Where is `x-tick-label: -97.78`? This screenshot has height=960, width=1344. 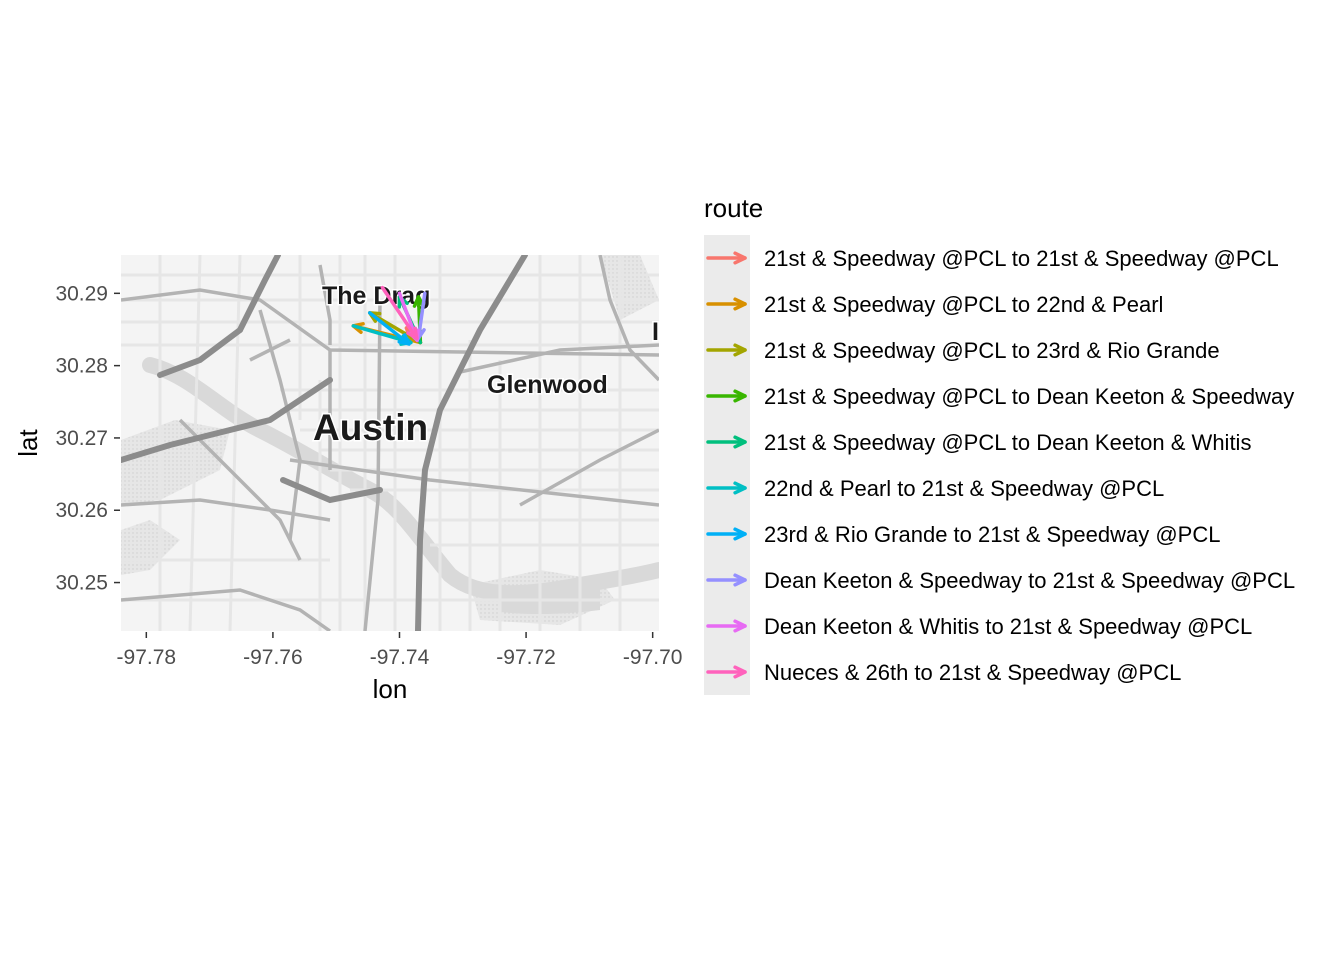 x-tick-label: -97.78 is located at coordinates (147, 657).